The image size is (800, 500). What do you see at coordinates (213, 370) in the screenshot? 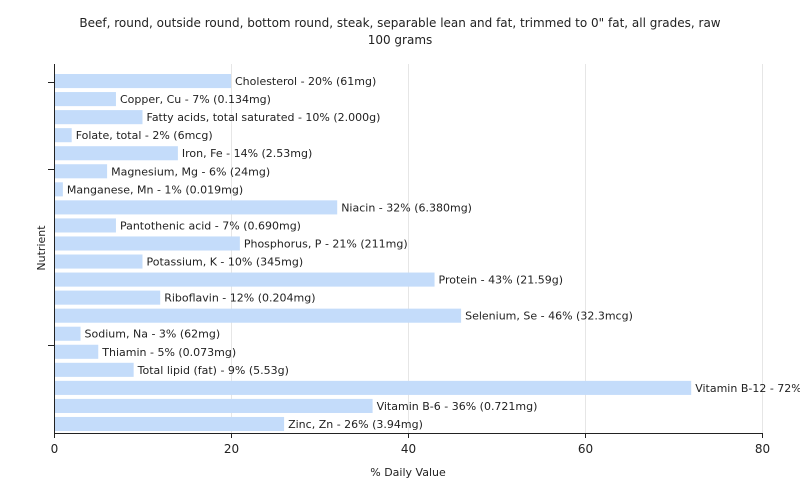
I see `bar-label: Total lipid (fat) - 9% (5.53g)` at bounding box center [213, 370].